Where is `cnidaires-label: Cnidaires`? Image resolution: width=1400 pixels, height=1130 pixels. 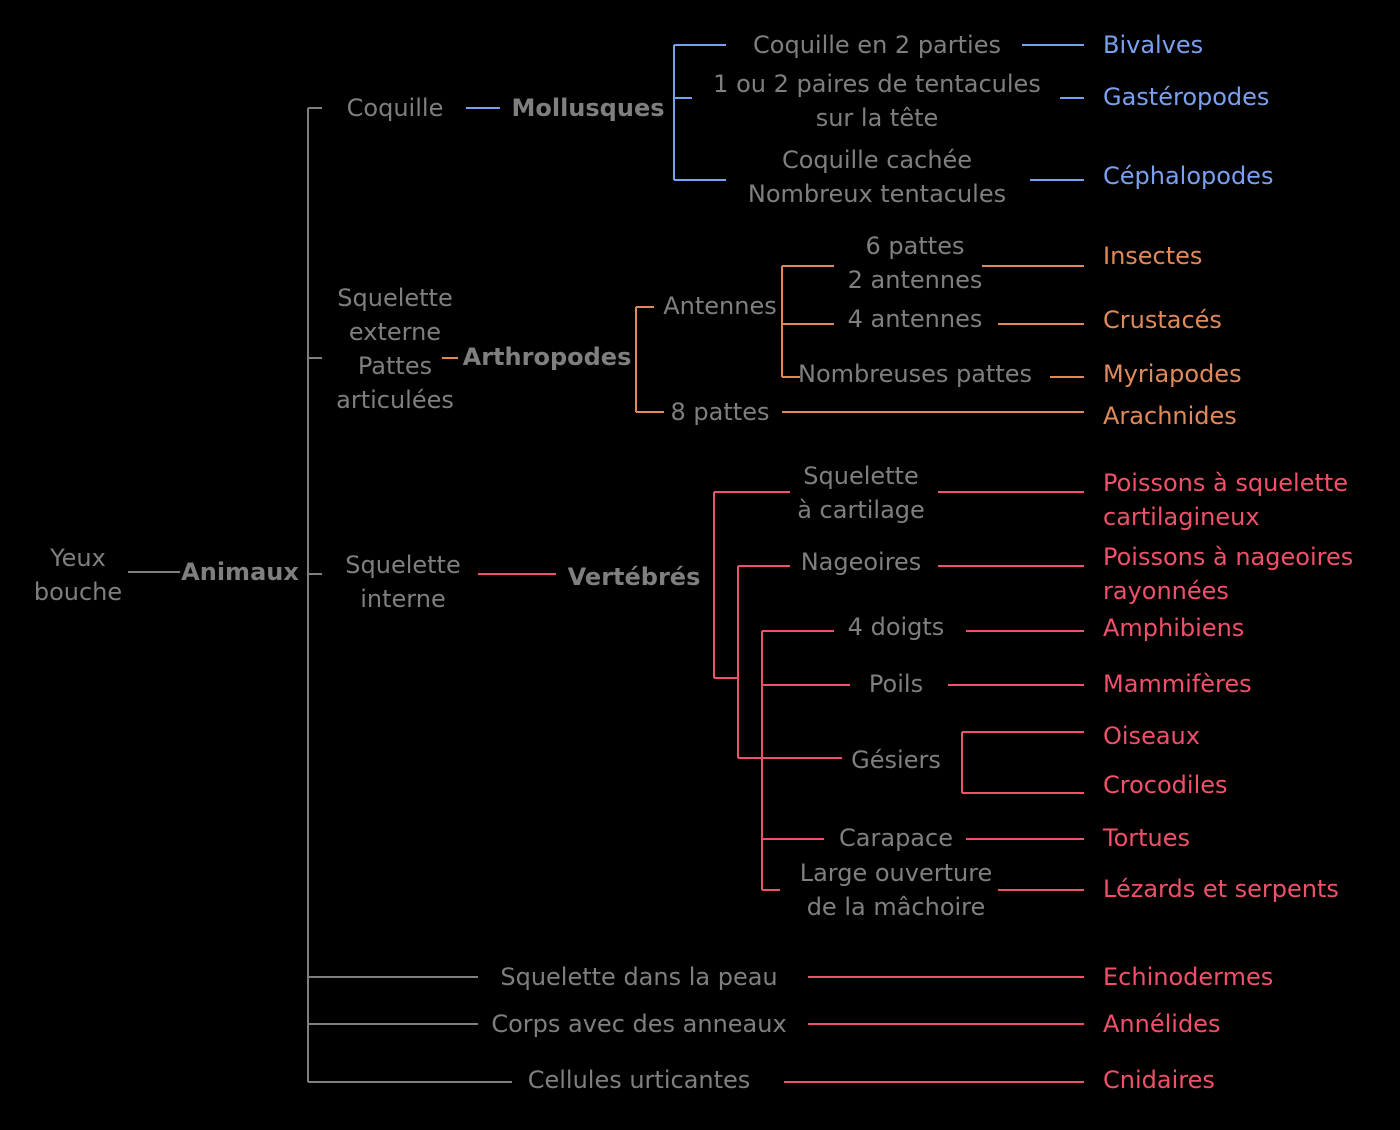 cnidaires-label: Cnidaires is located at coordinates (1159, 1080).